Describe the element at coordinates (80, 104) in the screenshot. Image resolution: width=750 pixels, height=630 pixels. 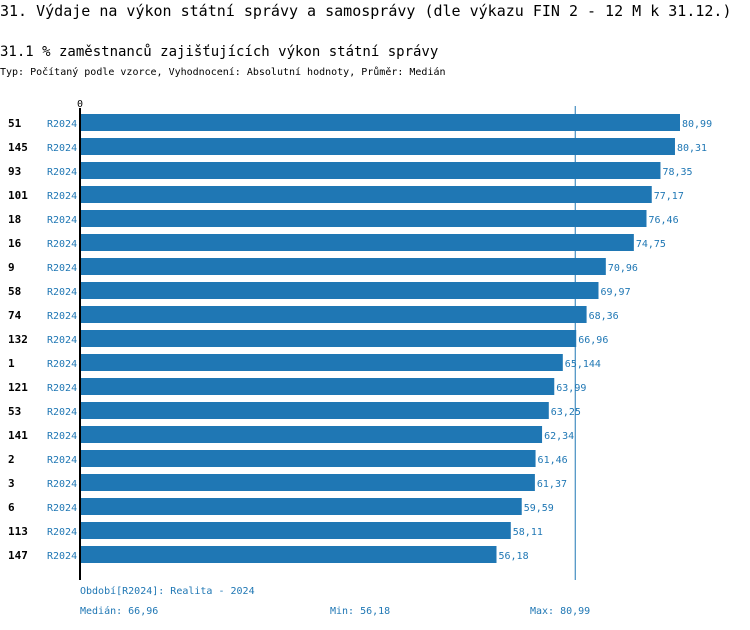
I see `axis-tick-label: 0` at that location.